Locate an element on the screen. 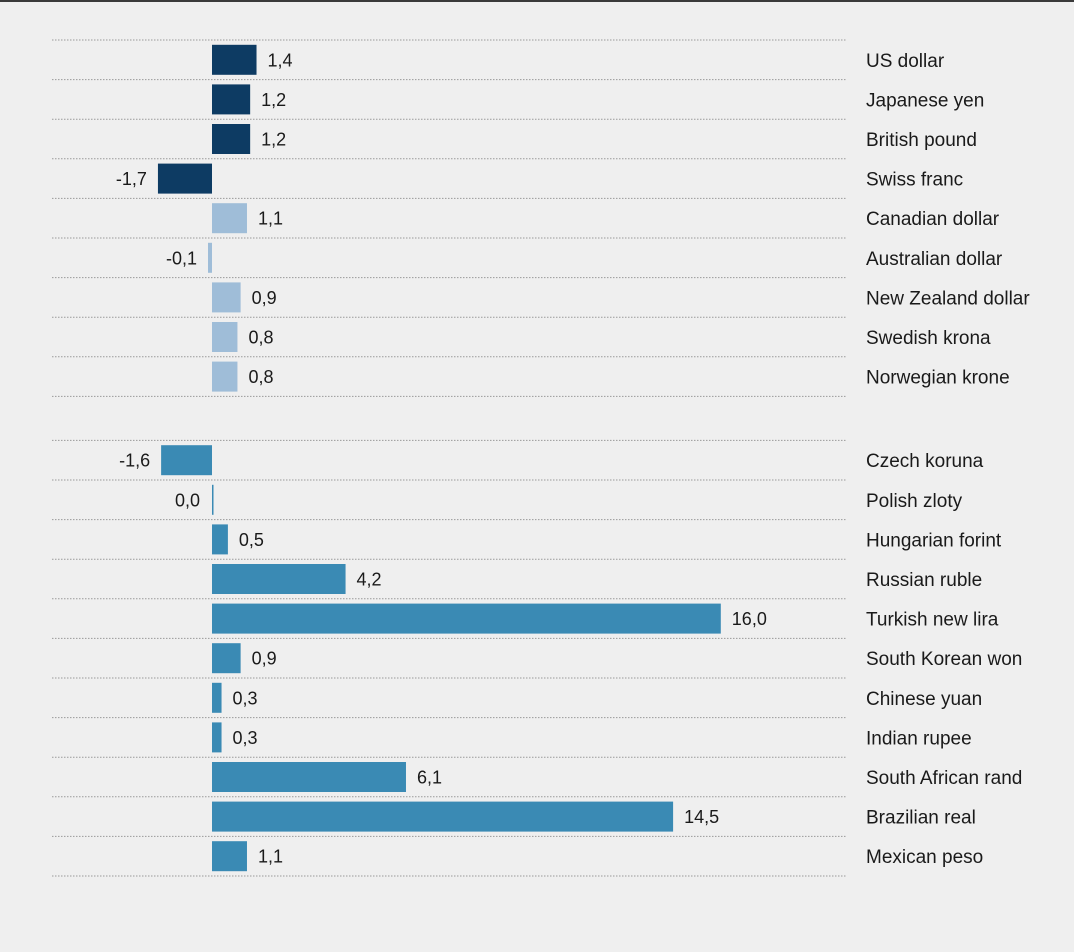  bar-new-zealand-dollar is located at coordinates (226, 297).